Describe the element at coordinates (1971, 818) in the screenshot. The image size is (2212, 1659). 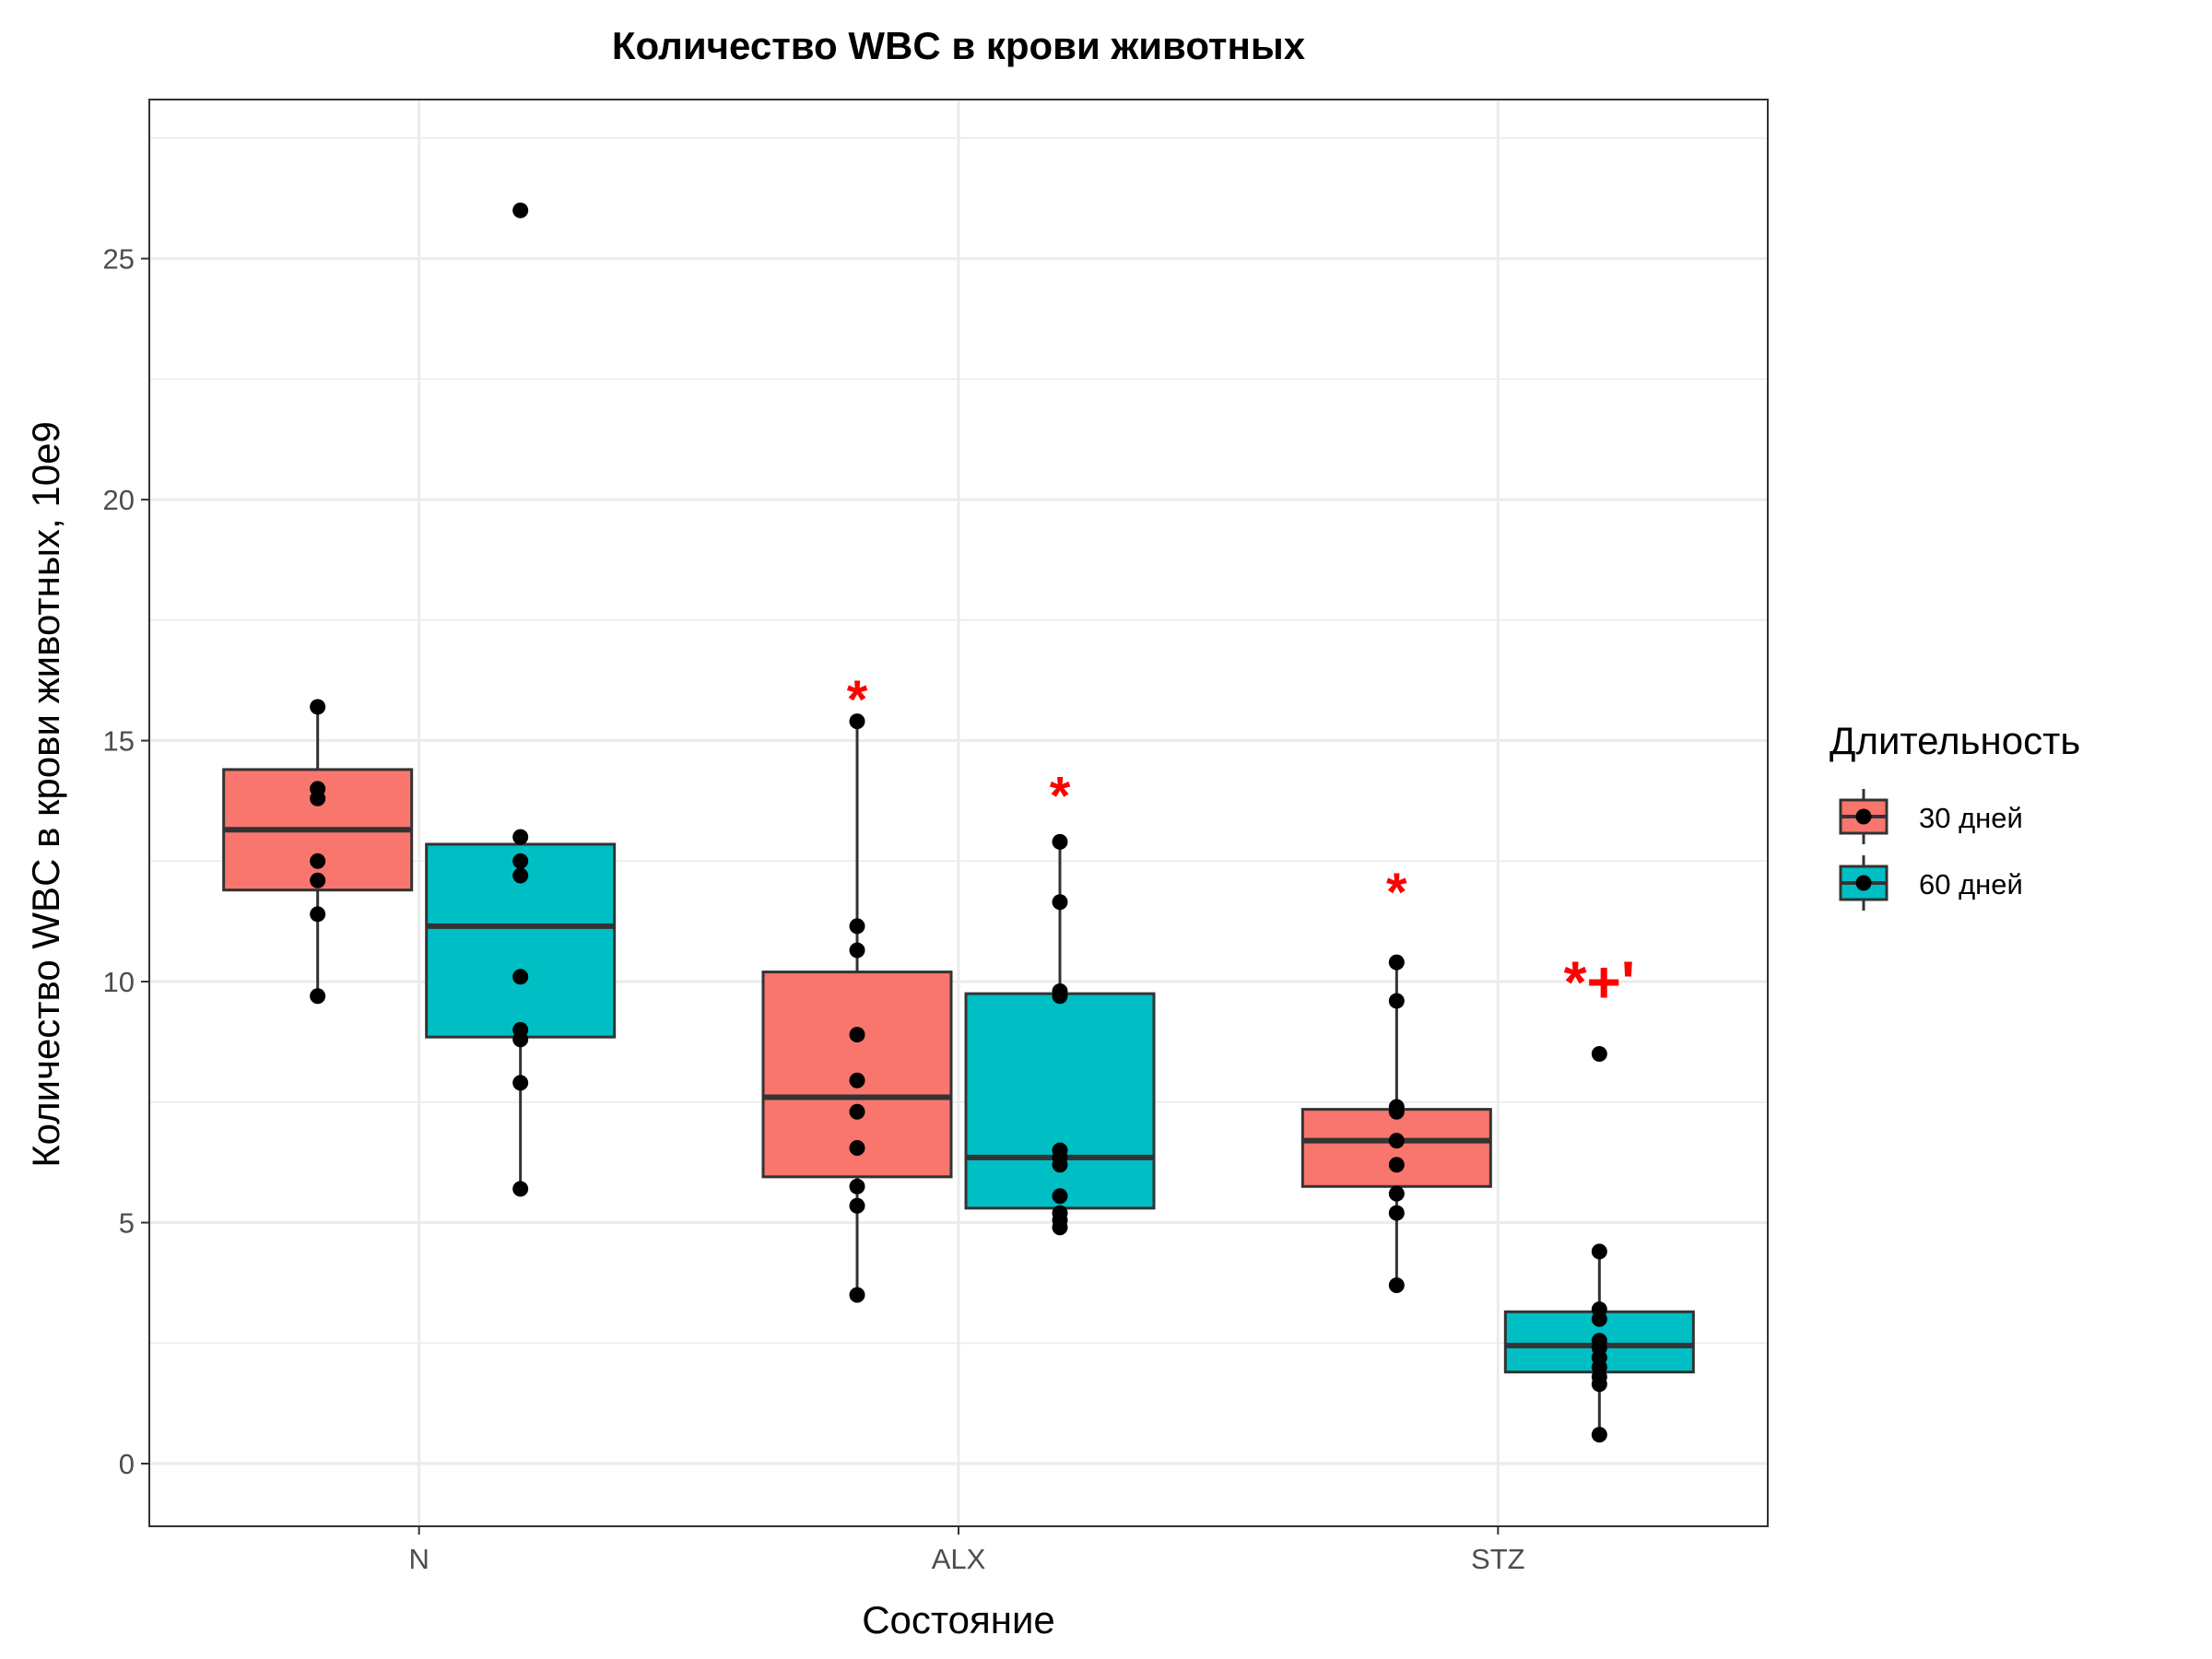
I see `legend-label-30: 30 дней` at that location.